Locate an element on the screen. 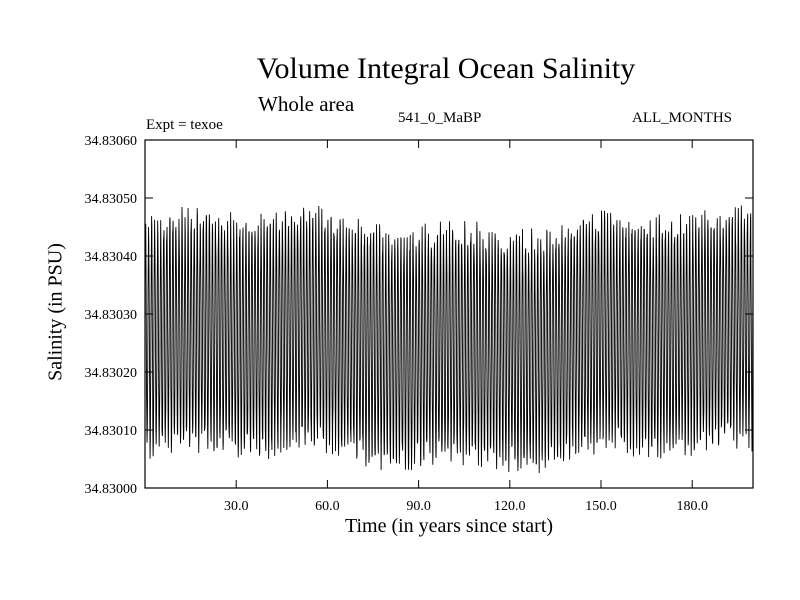 The image size is (800, 600). y-tick-label: 34.83030 is located at coordinates (111, 315).